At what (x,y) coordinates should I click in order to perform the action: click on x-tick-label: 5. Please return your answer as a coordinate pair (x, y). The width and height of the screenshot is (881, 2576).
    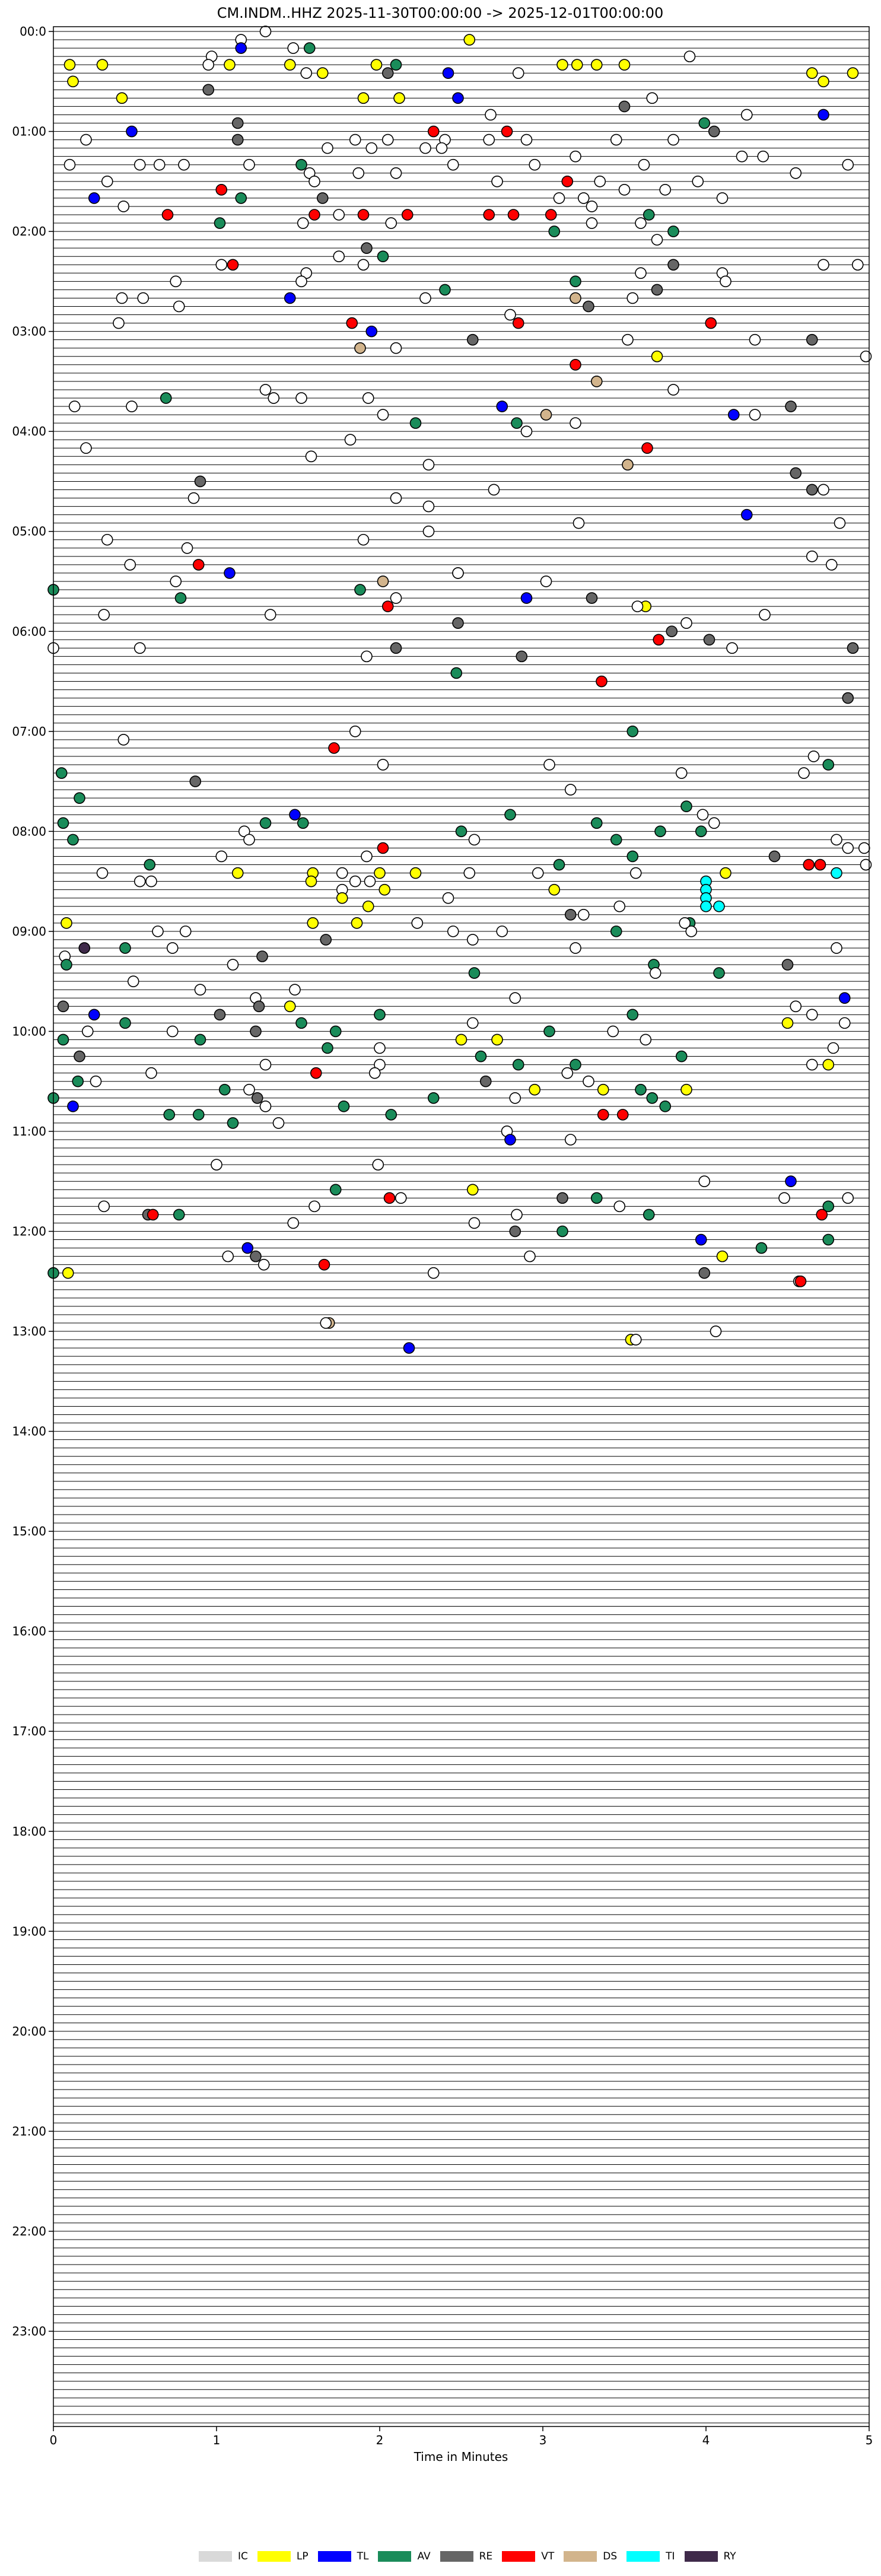
    Looking at the image, I should click on (869, 2440).